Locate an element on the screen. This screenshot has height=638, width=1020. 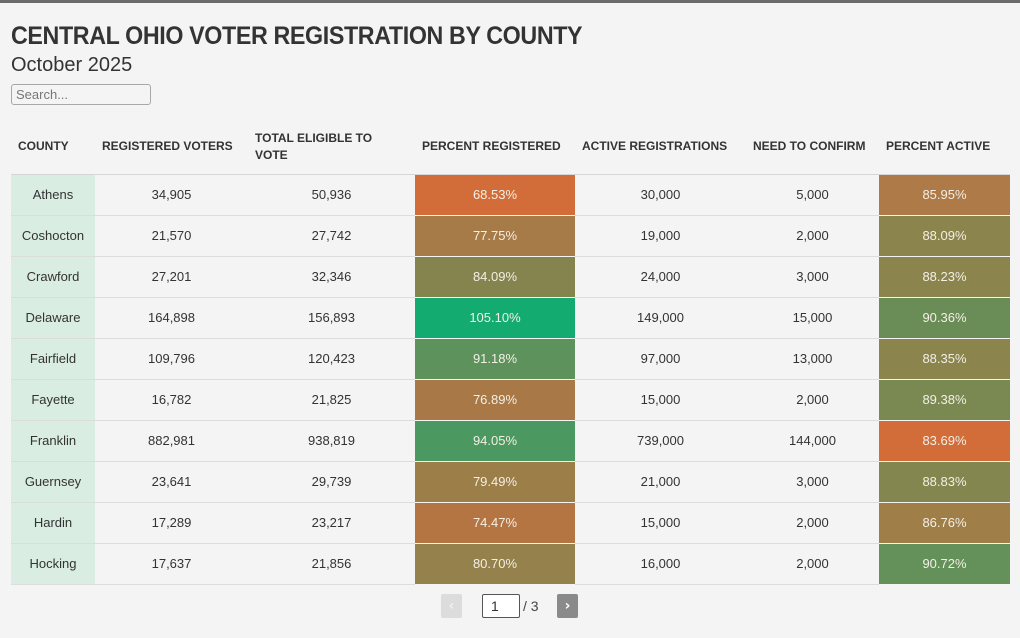
total-eligible-cell: 27,742 is located at coordinates (331, 236).